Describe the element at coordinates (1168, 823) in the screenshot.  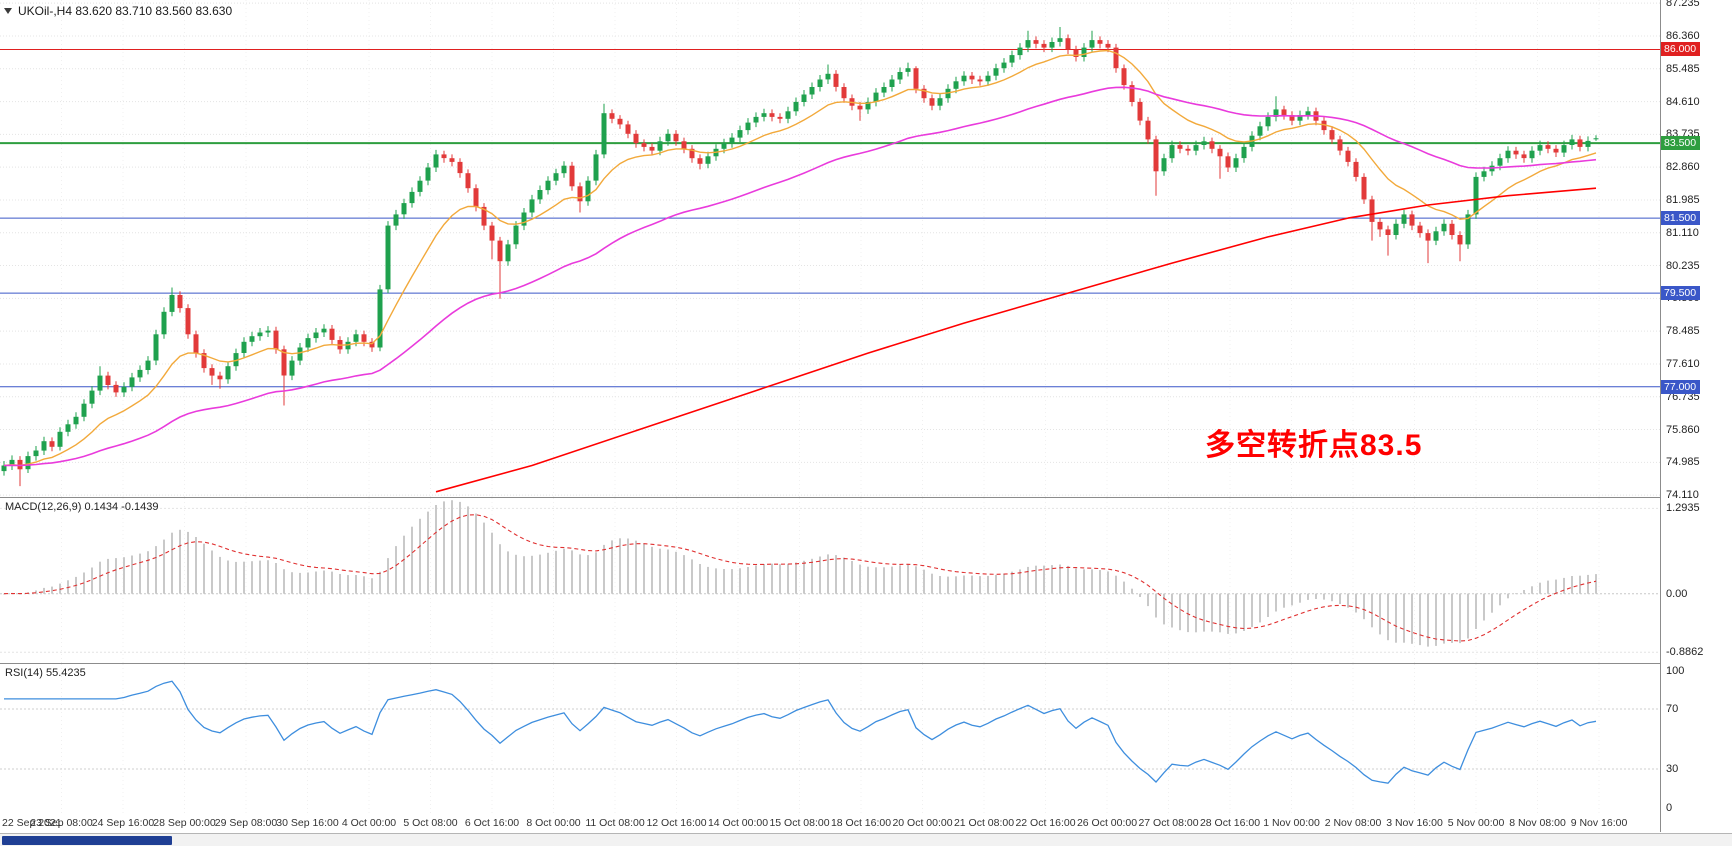
I see `time-axis-tick: 27 Oct 08:00` at that location.